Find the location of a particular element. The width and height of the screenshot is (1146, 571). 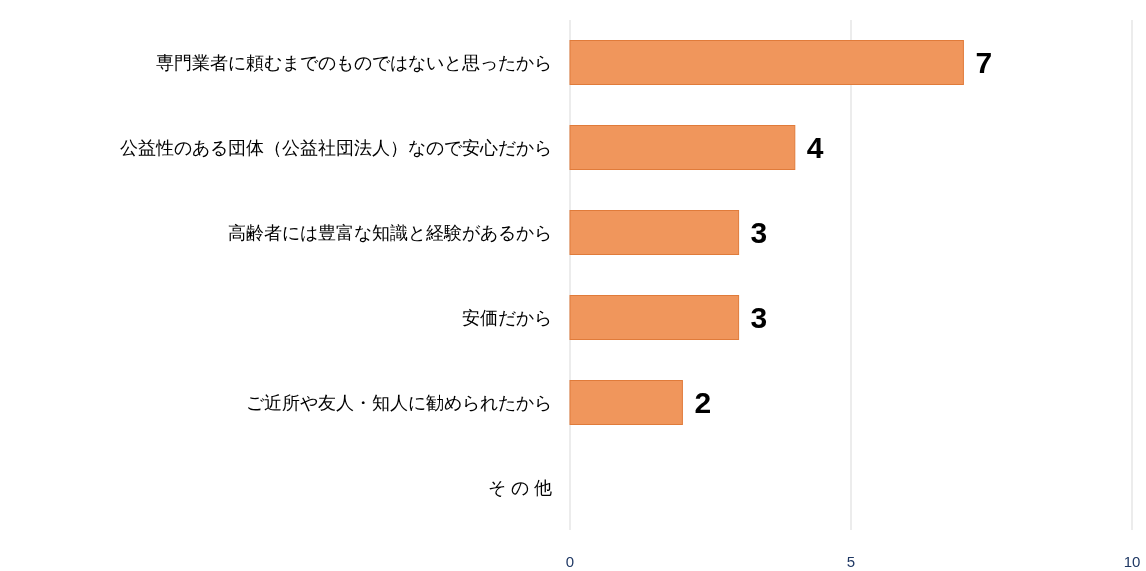

y-tick-label: 安価だから is located at coordinates (507, 317).